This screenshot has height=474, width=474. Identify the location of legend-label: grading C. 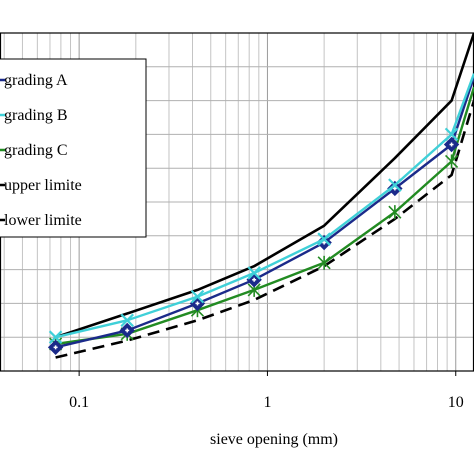
(36, 150).